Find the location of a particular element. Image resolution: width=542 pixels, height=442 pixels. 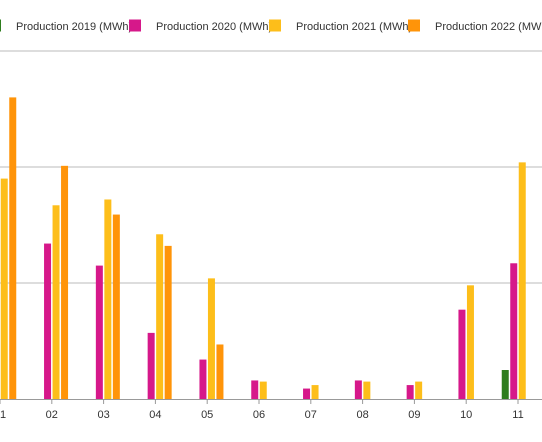

x-tick-label: 06 is located at coordinates (259, 415).